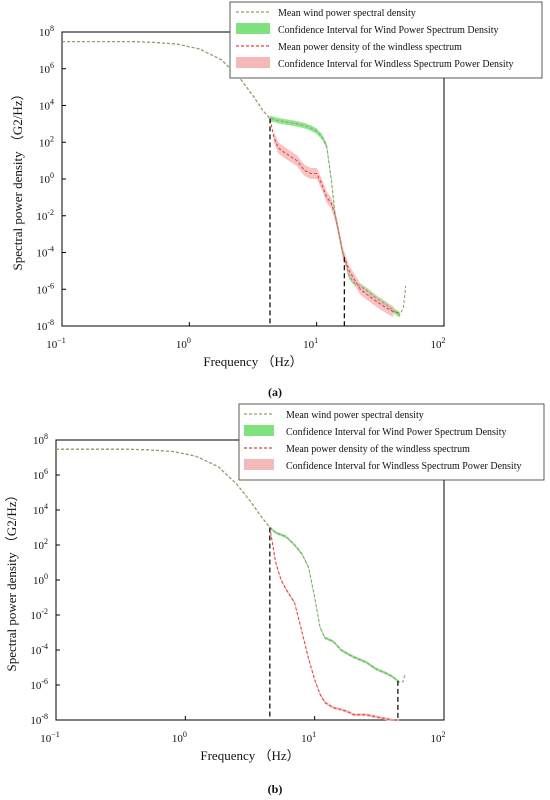 This screenshot has width=550, height=800. I want to click on y-tick-label: 10⁶, so click(40, 474).